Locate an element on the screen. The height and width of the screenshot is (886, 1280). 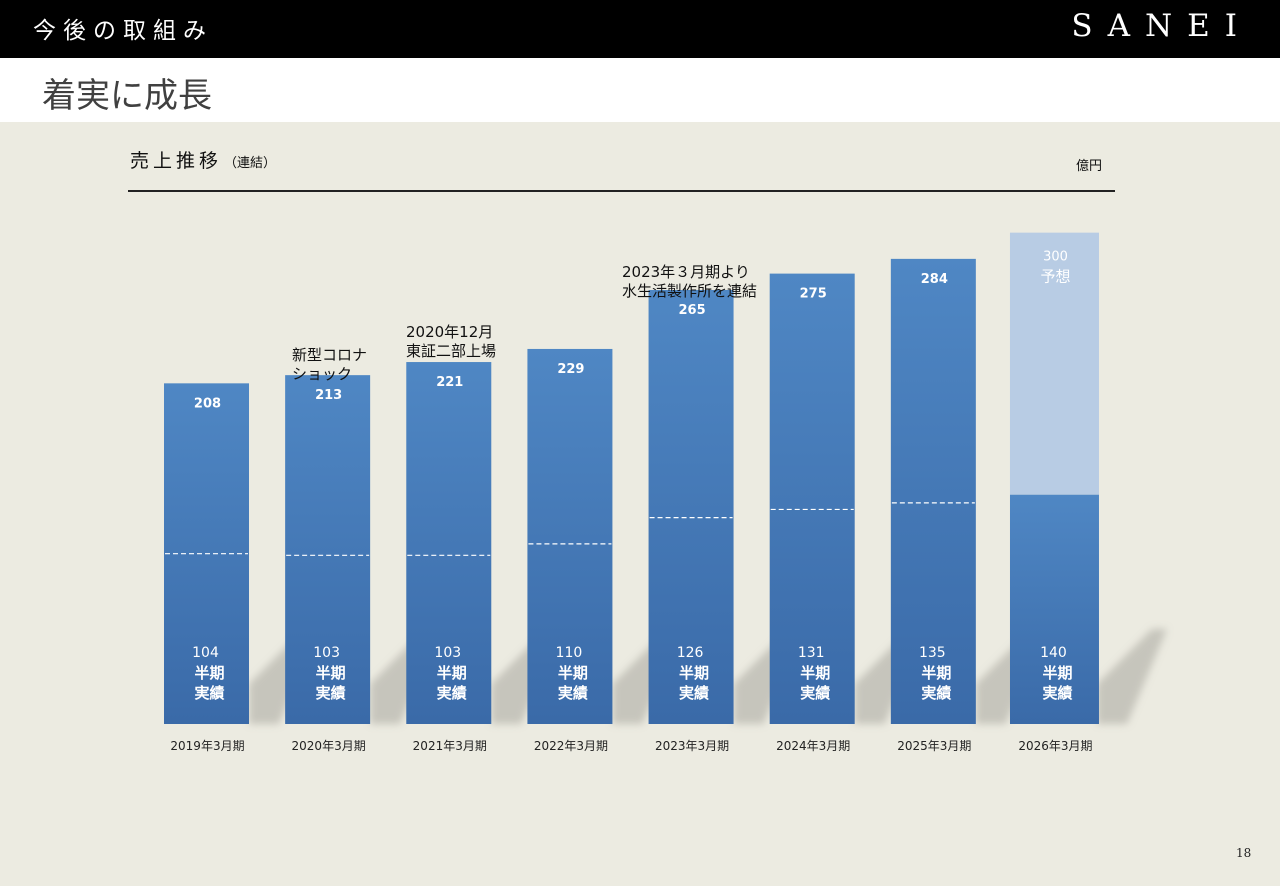
annual-value-label: 275 is located at coordinates (813, 294).